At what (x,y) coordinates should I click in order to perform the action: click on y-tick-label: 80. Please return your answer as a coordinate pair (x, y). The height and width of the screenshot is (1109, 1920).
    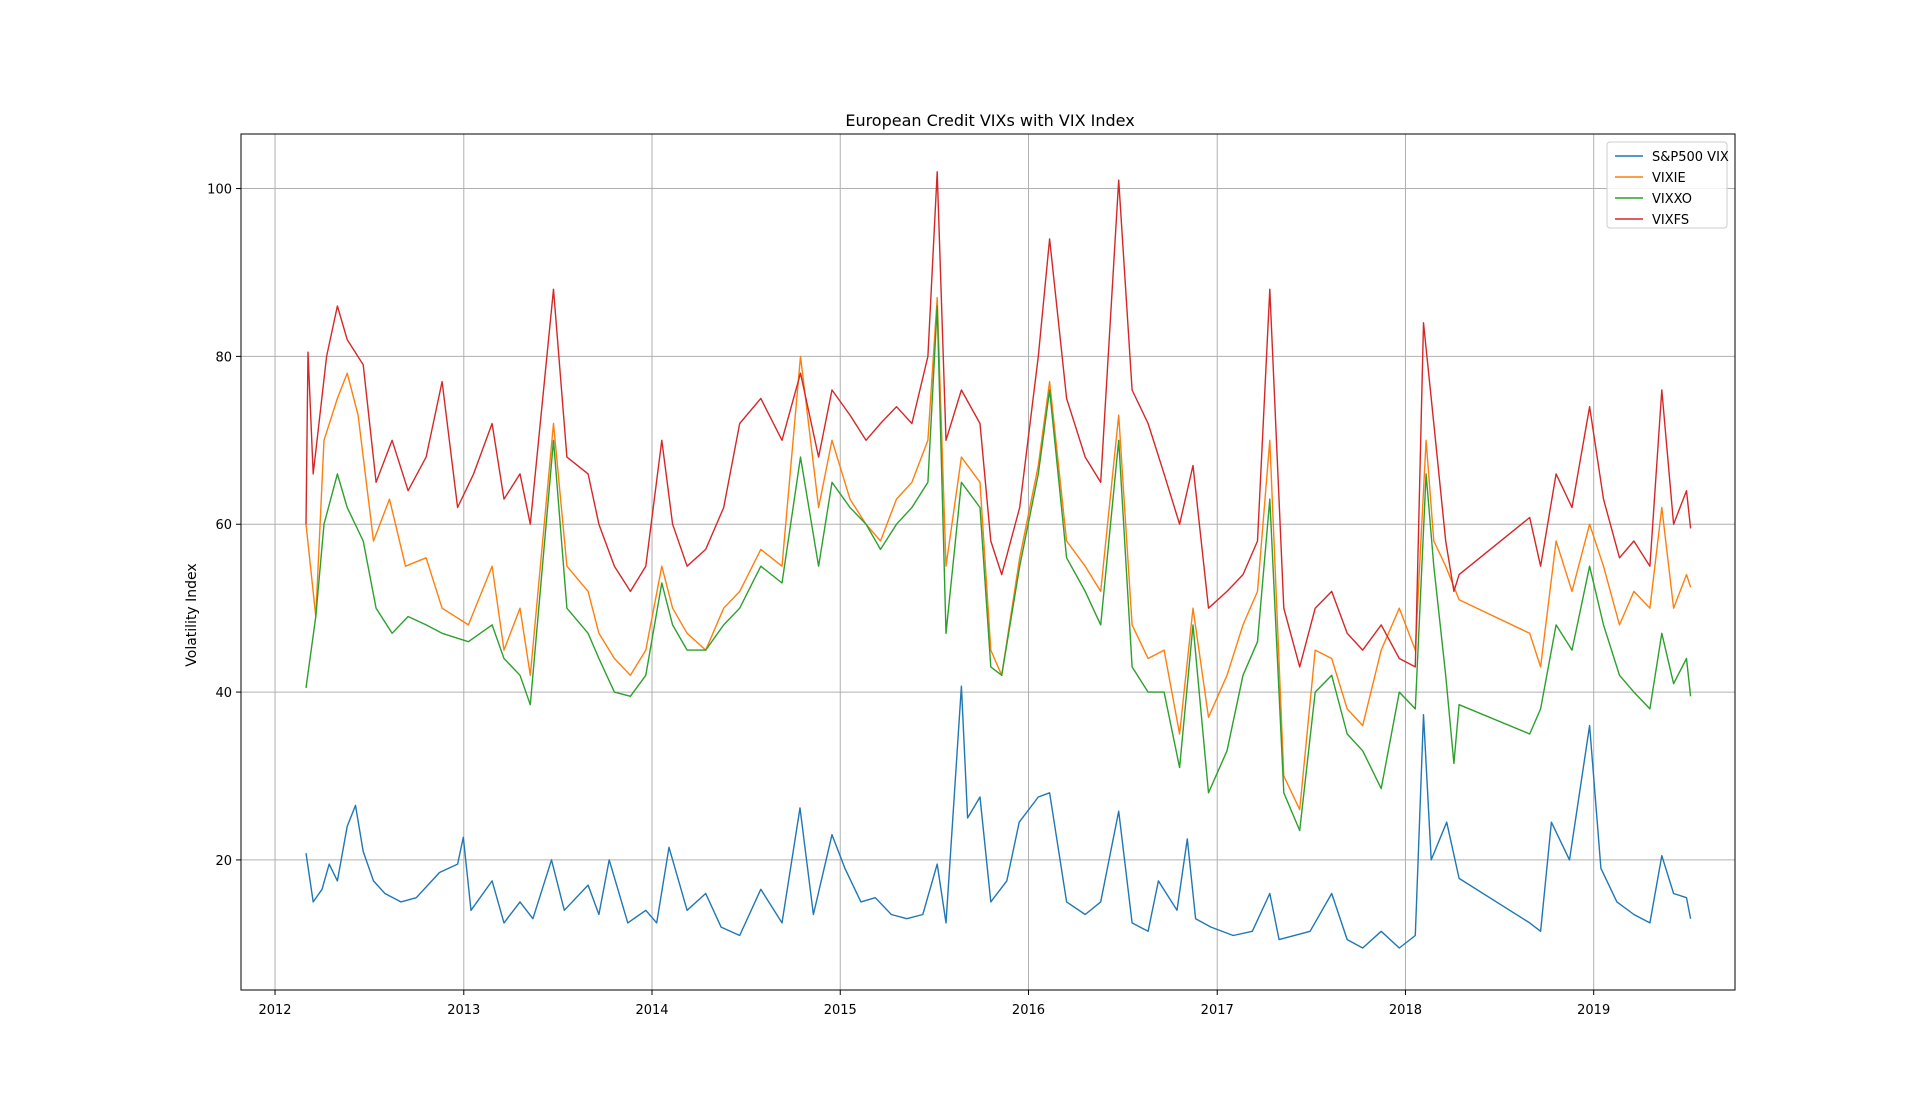
    Looking at the image, I should click on (223, 357).